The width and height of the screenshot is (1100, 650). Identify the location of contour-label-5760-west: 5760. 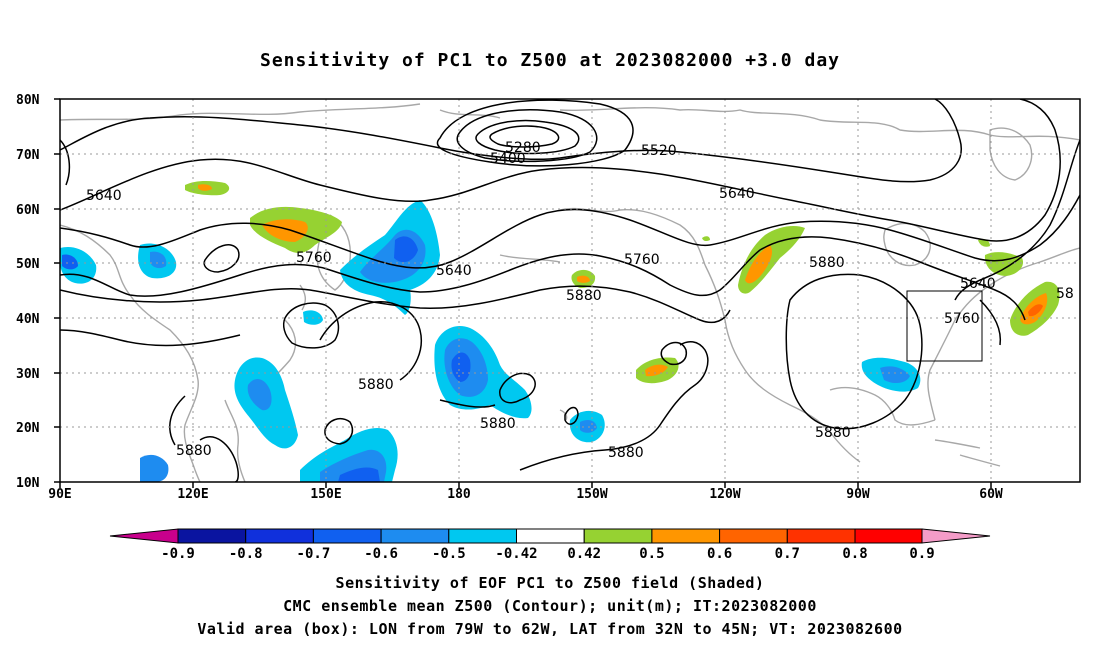
(314, 258).